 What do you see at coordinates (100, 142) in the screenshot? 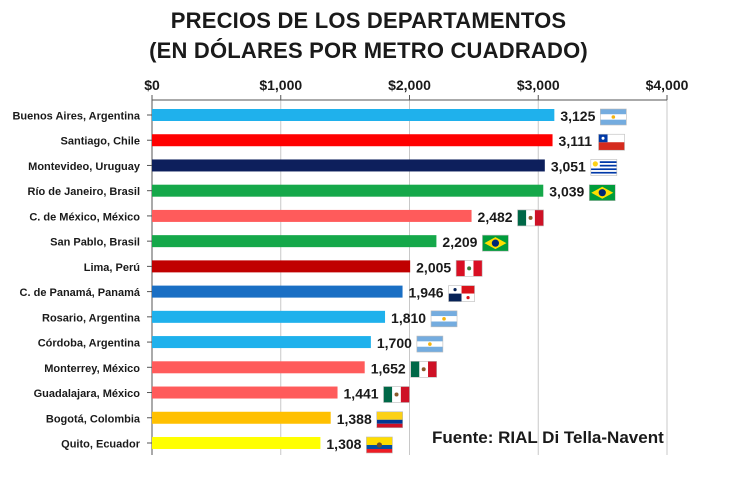
I see `category-label: Santiago, Chile` at bounding box center [100, 142].